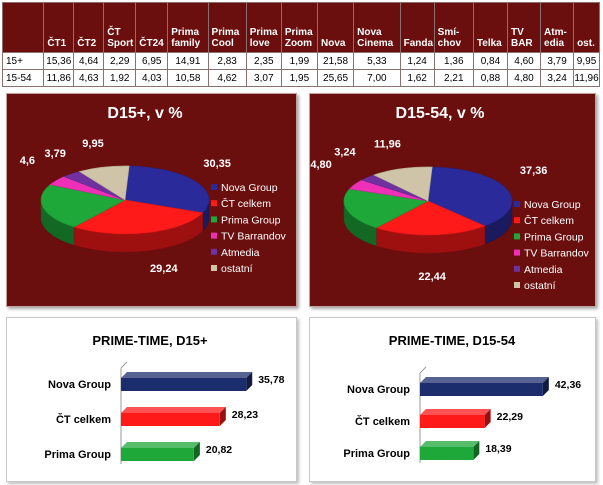 The image size is (603, 485). I want to click on table-header-cell: ČT24, so click(152, 27).